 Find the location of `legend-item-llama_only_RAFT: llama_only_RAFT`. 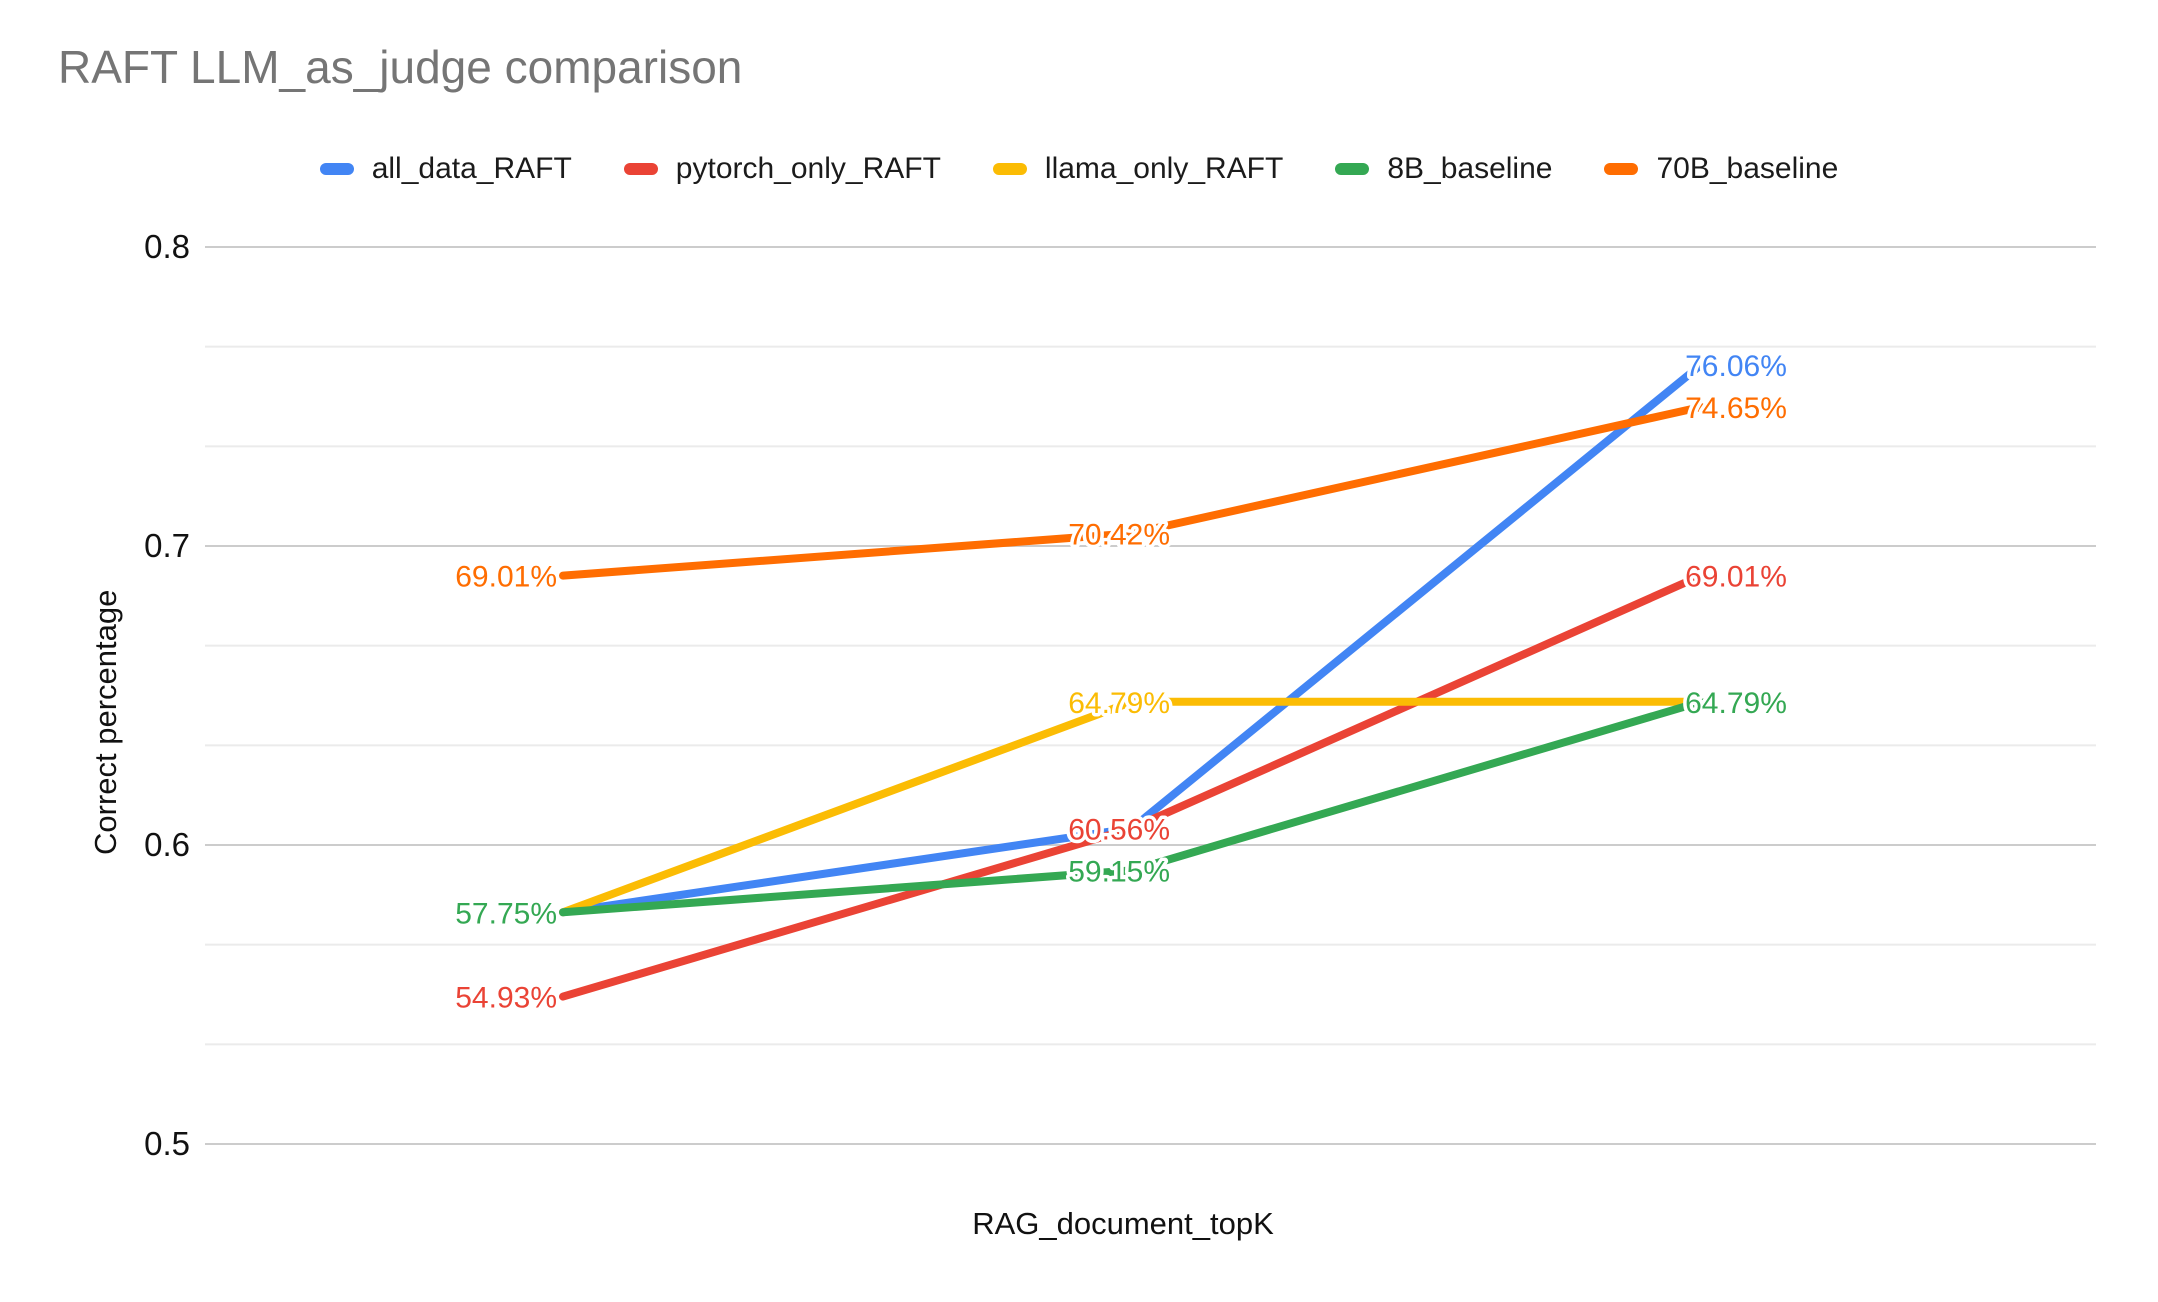

legend-item-llama_only_RAFT: llama_only_RAFT is located at coordinates (1138, 169).